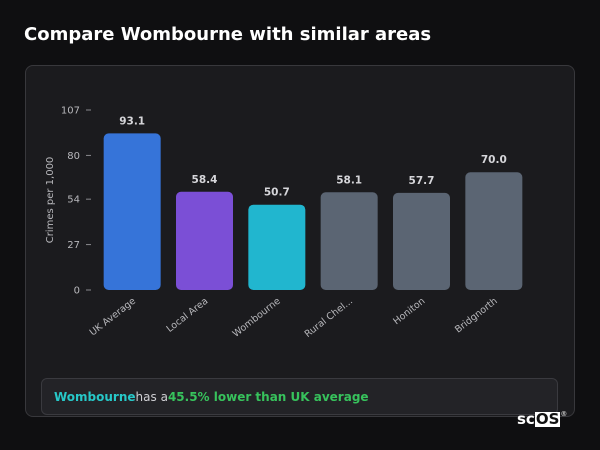 Image resolution: width=600 pixels, height=450 pixels. I want to click on bar-value-label: 57.7, so click(422, 181).